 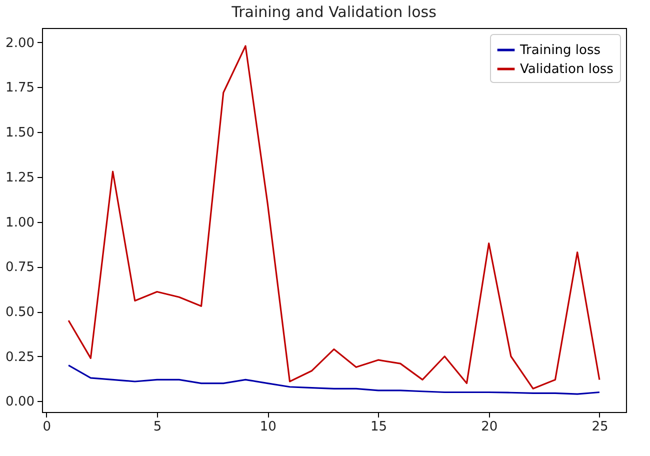 What do you see at coordinates (334, 379) in the screenshot?
I see `line-series` at bounding box center [334, 379].